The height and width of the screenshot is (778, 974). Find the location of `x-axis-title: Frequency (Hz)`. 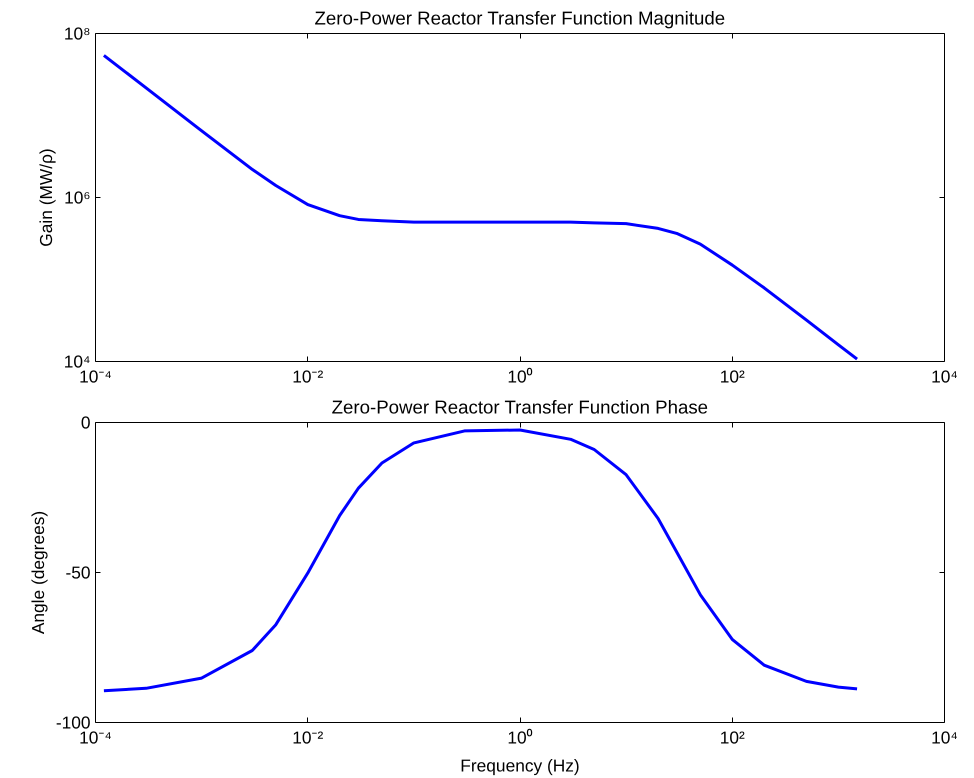

x-axis-title: Frequency (Hz) is located at coordinates (520, 766).